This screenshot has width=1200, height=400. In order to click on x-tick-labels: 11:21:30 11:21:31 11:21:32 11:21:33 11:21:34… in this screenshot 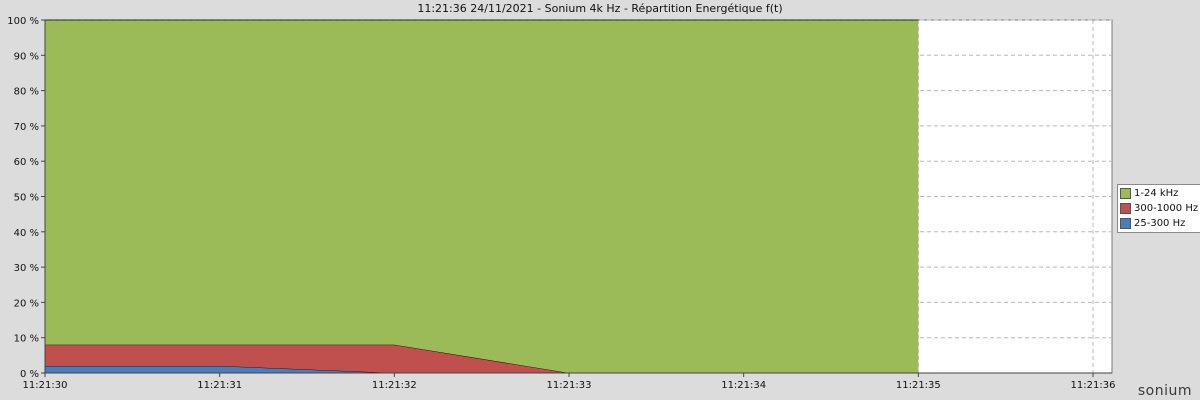, I will do `click(569, 385)`.